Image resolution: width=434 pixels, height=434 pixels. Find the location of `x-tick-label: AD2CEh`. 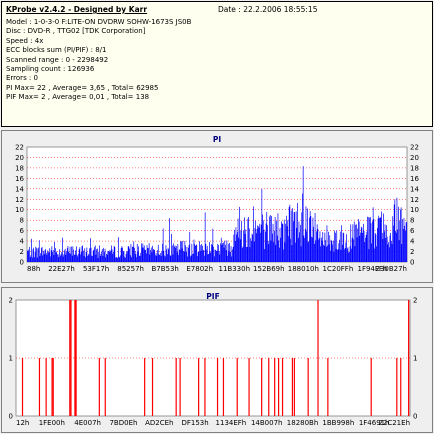

x-tick-label: AD2CEh is located at coordinates (159, 423).